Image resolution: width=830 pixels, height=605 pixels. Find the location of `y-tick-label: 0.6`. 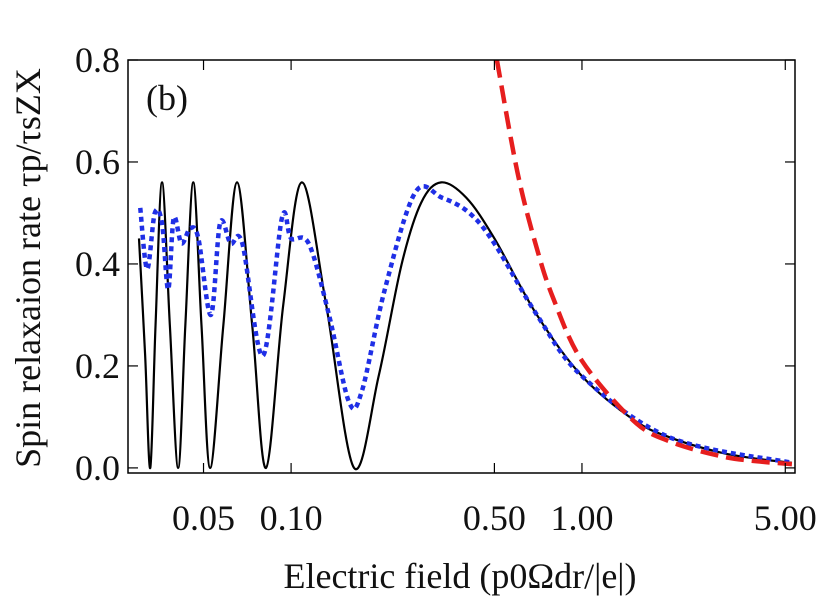

y-tick-label: 0.6 is located at coordinates (97, 162).